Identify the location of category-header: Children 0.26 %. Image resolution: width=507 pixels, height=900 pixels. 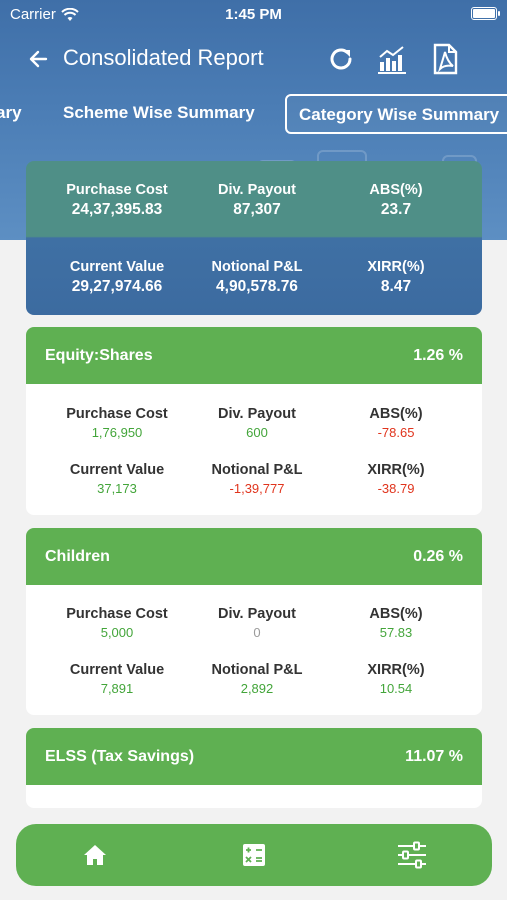
(254, 556).